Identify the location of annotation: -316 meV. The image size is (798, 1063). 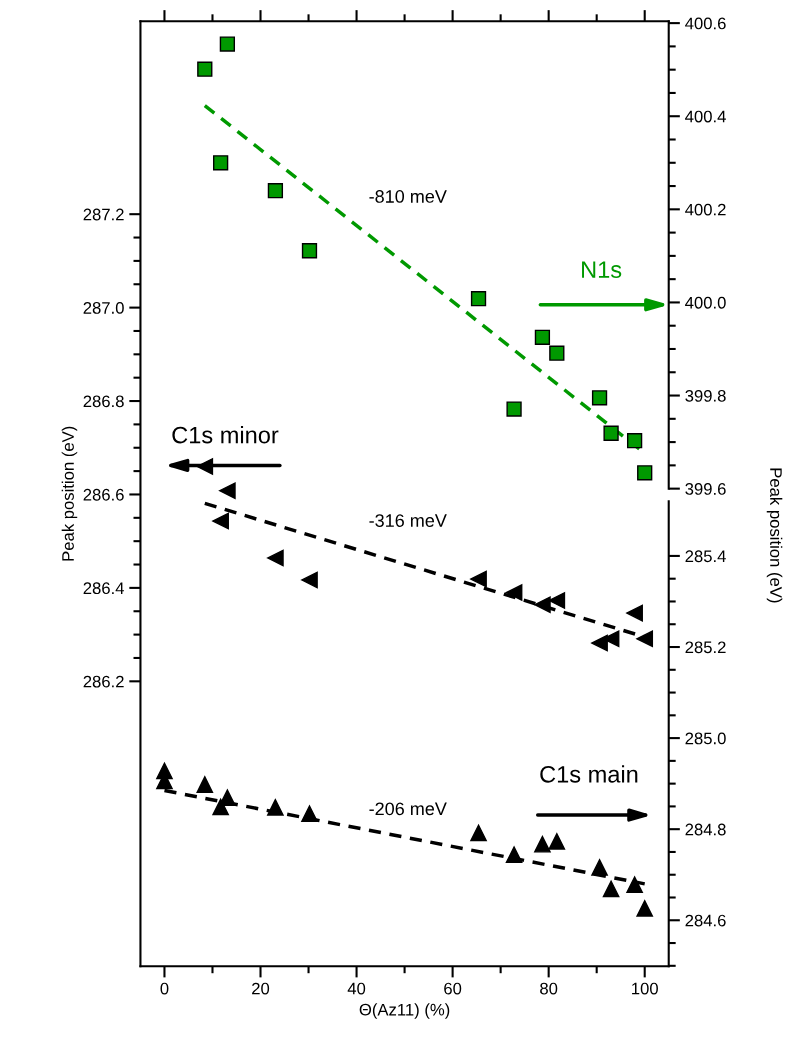
(408, 520).